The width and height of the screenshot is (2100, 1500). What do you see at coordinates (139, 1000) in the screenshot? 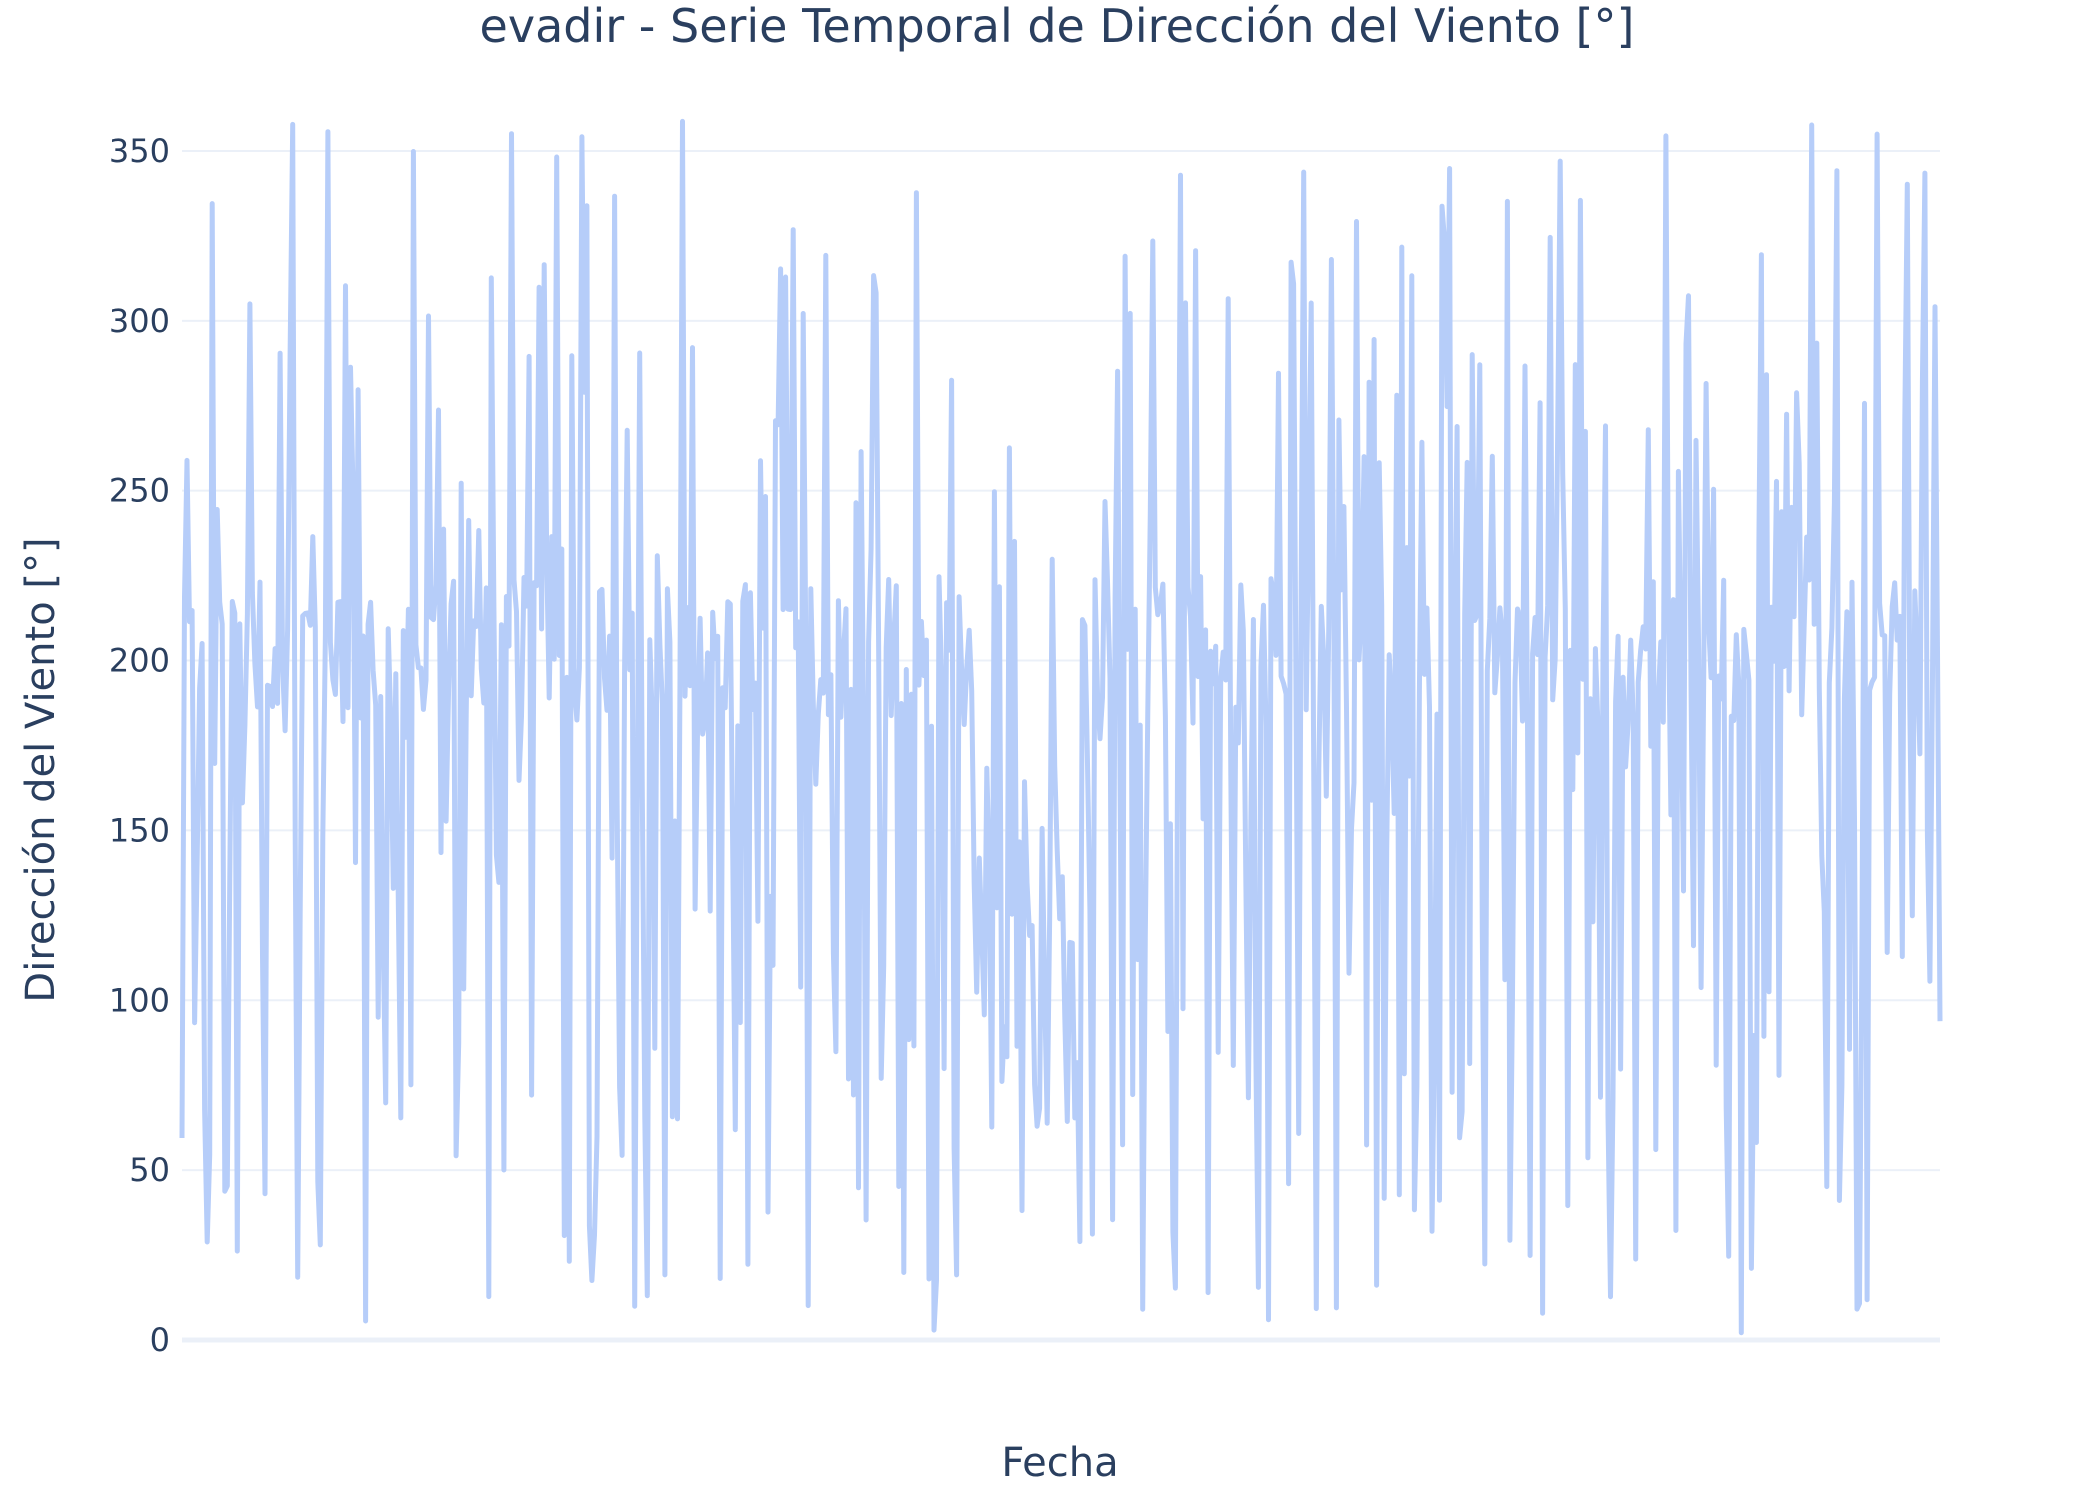
I see `y-tick-label: 100` at bounding box center [139, 1000].